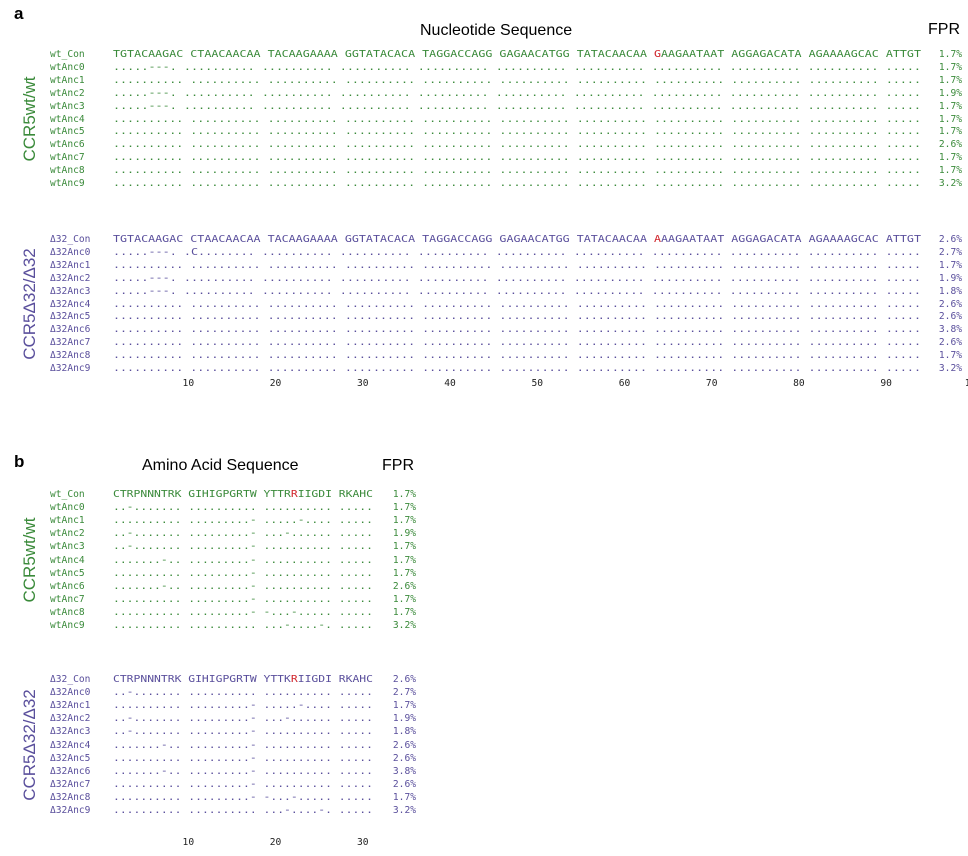  I want to click on fpr-value: 1.8%, so click(950, 291).